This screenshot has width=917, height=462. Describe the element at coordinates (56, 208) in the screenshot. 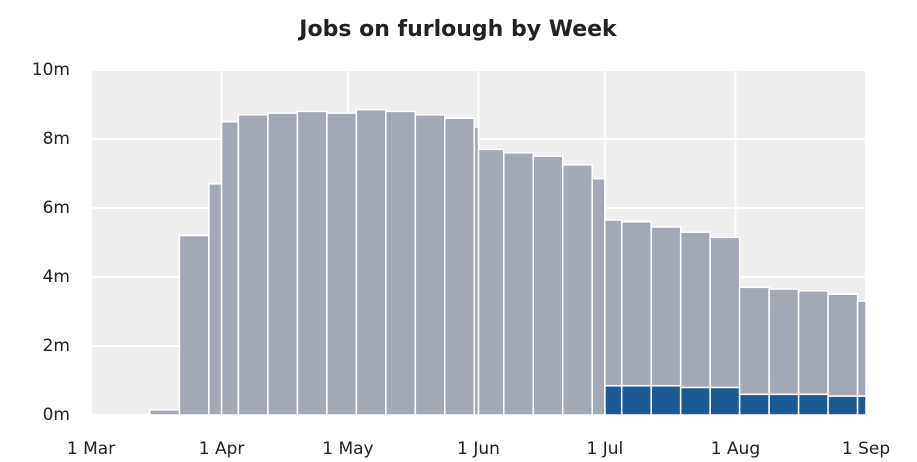

I see `y-tick-label: 6m` at that location.